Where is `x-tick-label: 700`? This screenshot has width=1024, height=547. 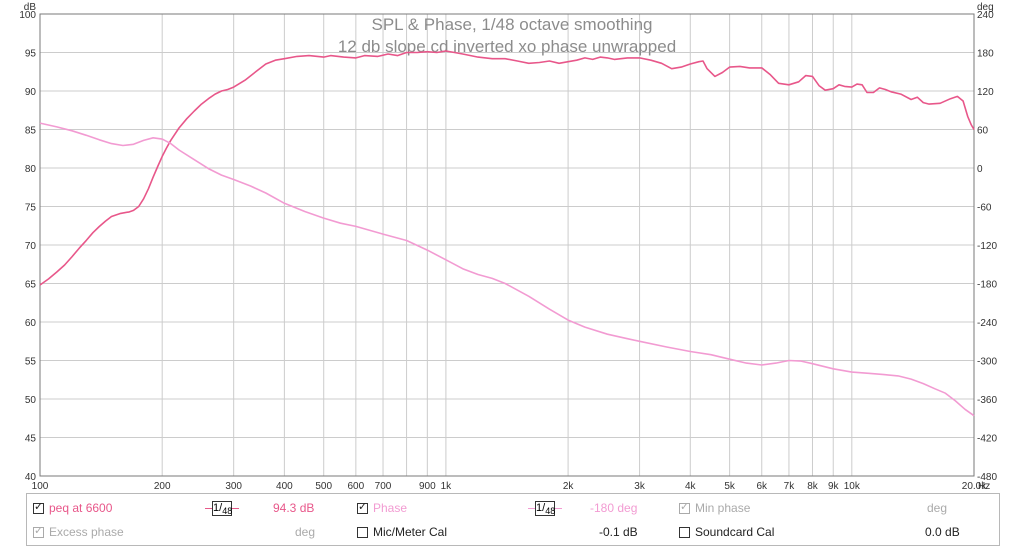 x-tick-label: 700 is located at coordinates (383, 486).